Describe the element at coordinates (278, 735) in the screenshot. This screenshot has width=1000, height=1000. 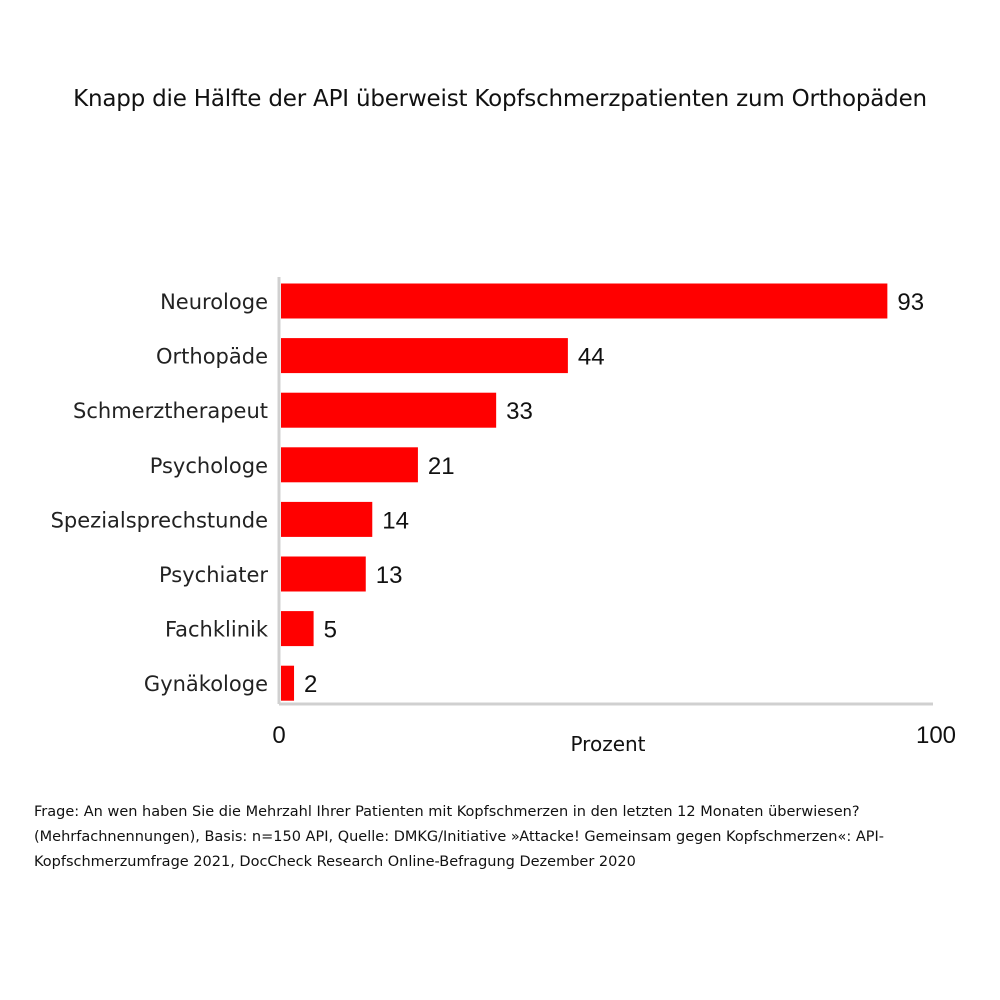
I see `x-tick-label: 0` at that location.